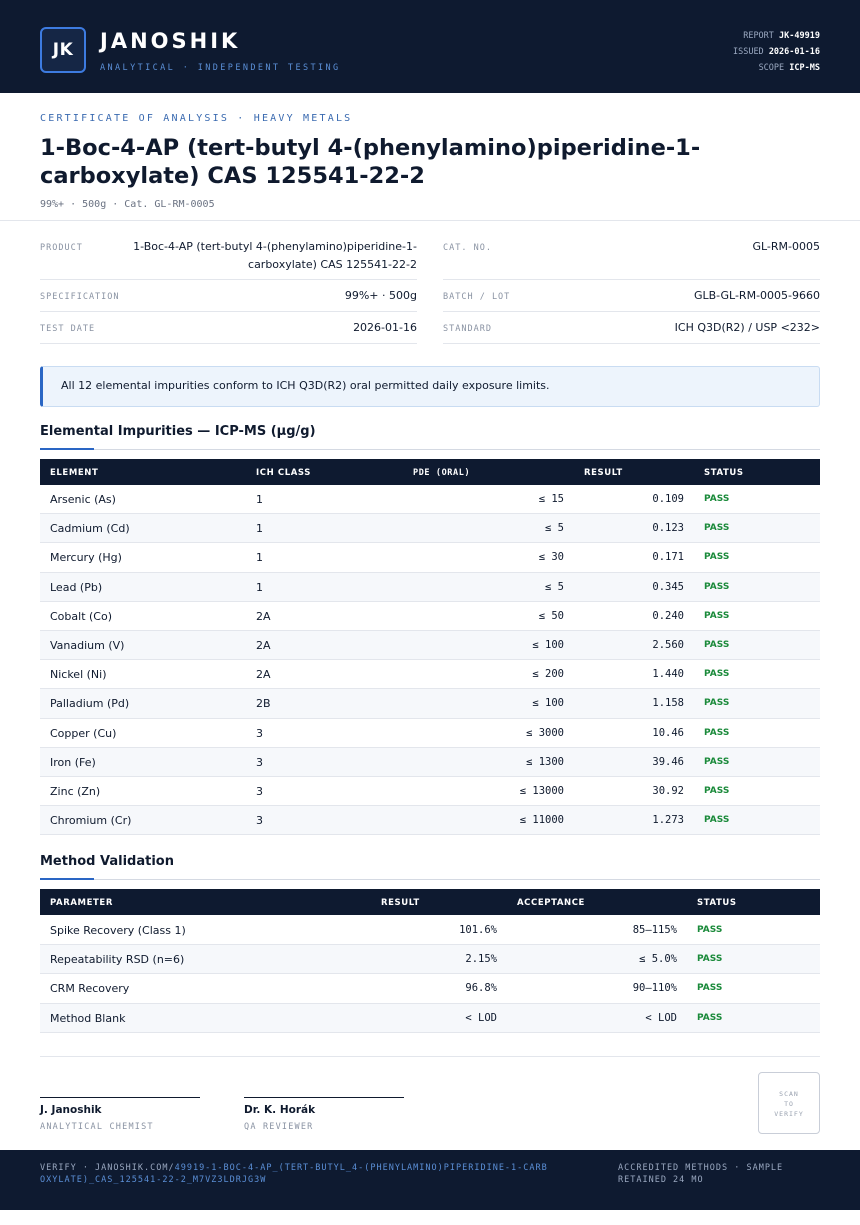  I want to click on table-row: Arsenic (As) 1 ≤ 15 0.109 PASS, so click(430, 500).